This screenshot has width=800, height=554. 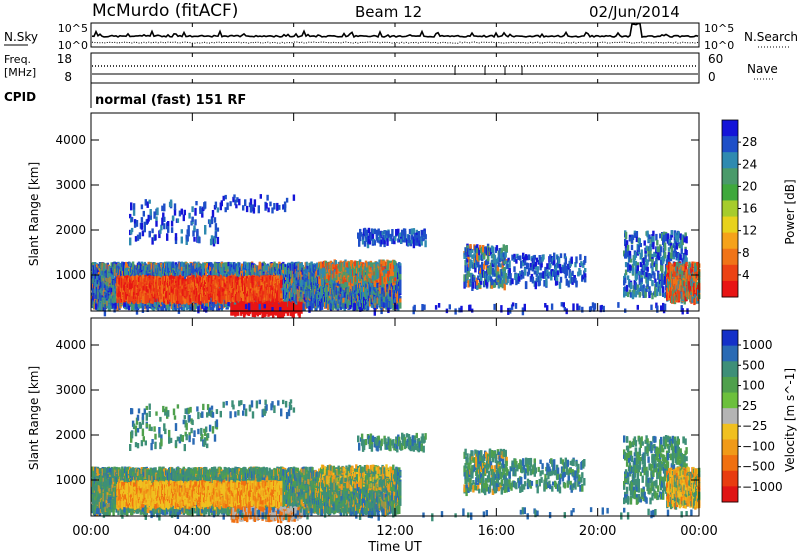 What do you see at coordinates (719, 45) in the screenshot?
I see `noise-tick-bottom-right: 10^0` at bounding box center [719, 45].